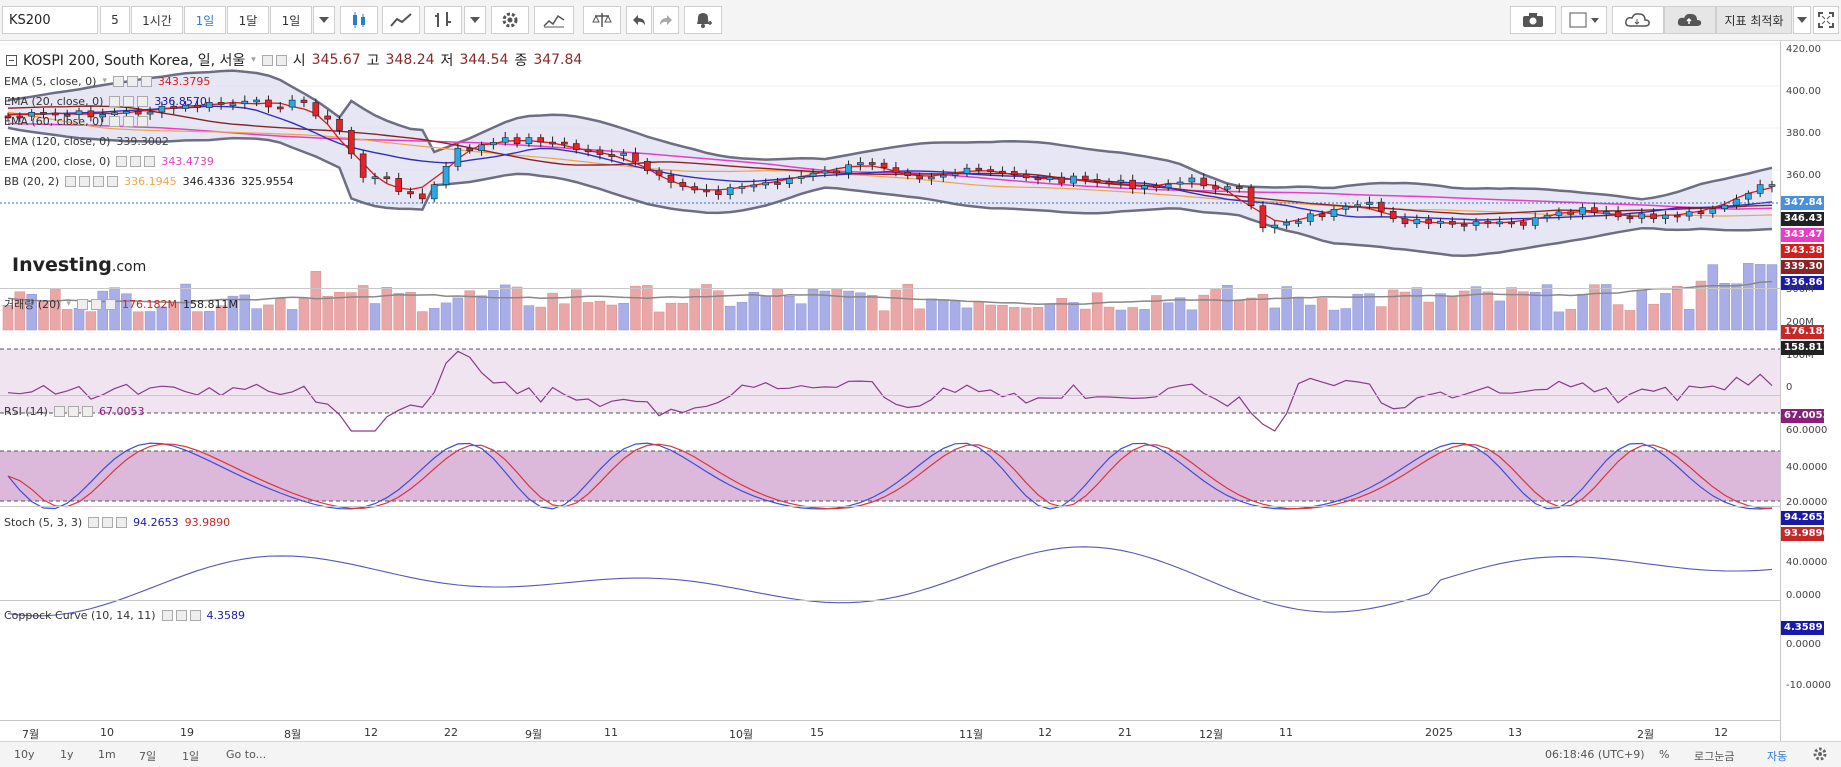 Image resolution: width=1841 pixels, height=767 pixels. Describe the element at coordinates (447, 61) in the screenshot. I see `low-key: 저` at that location.